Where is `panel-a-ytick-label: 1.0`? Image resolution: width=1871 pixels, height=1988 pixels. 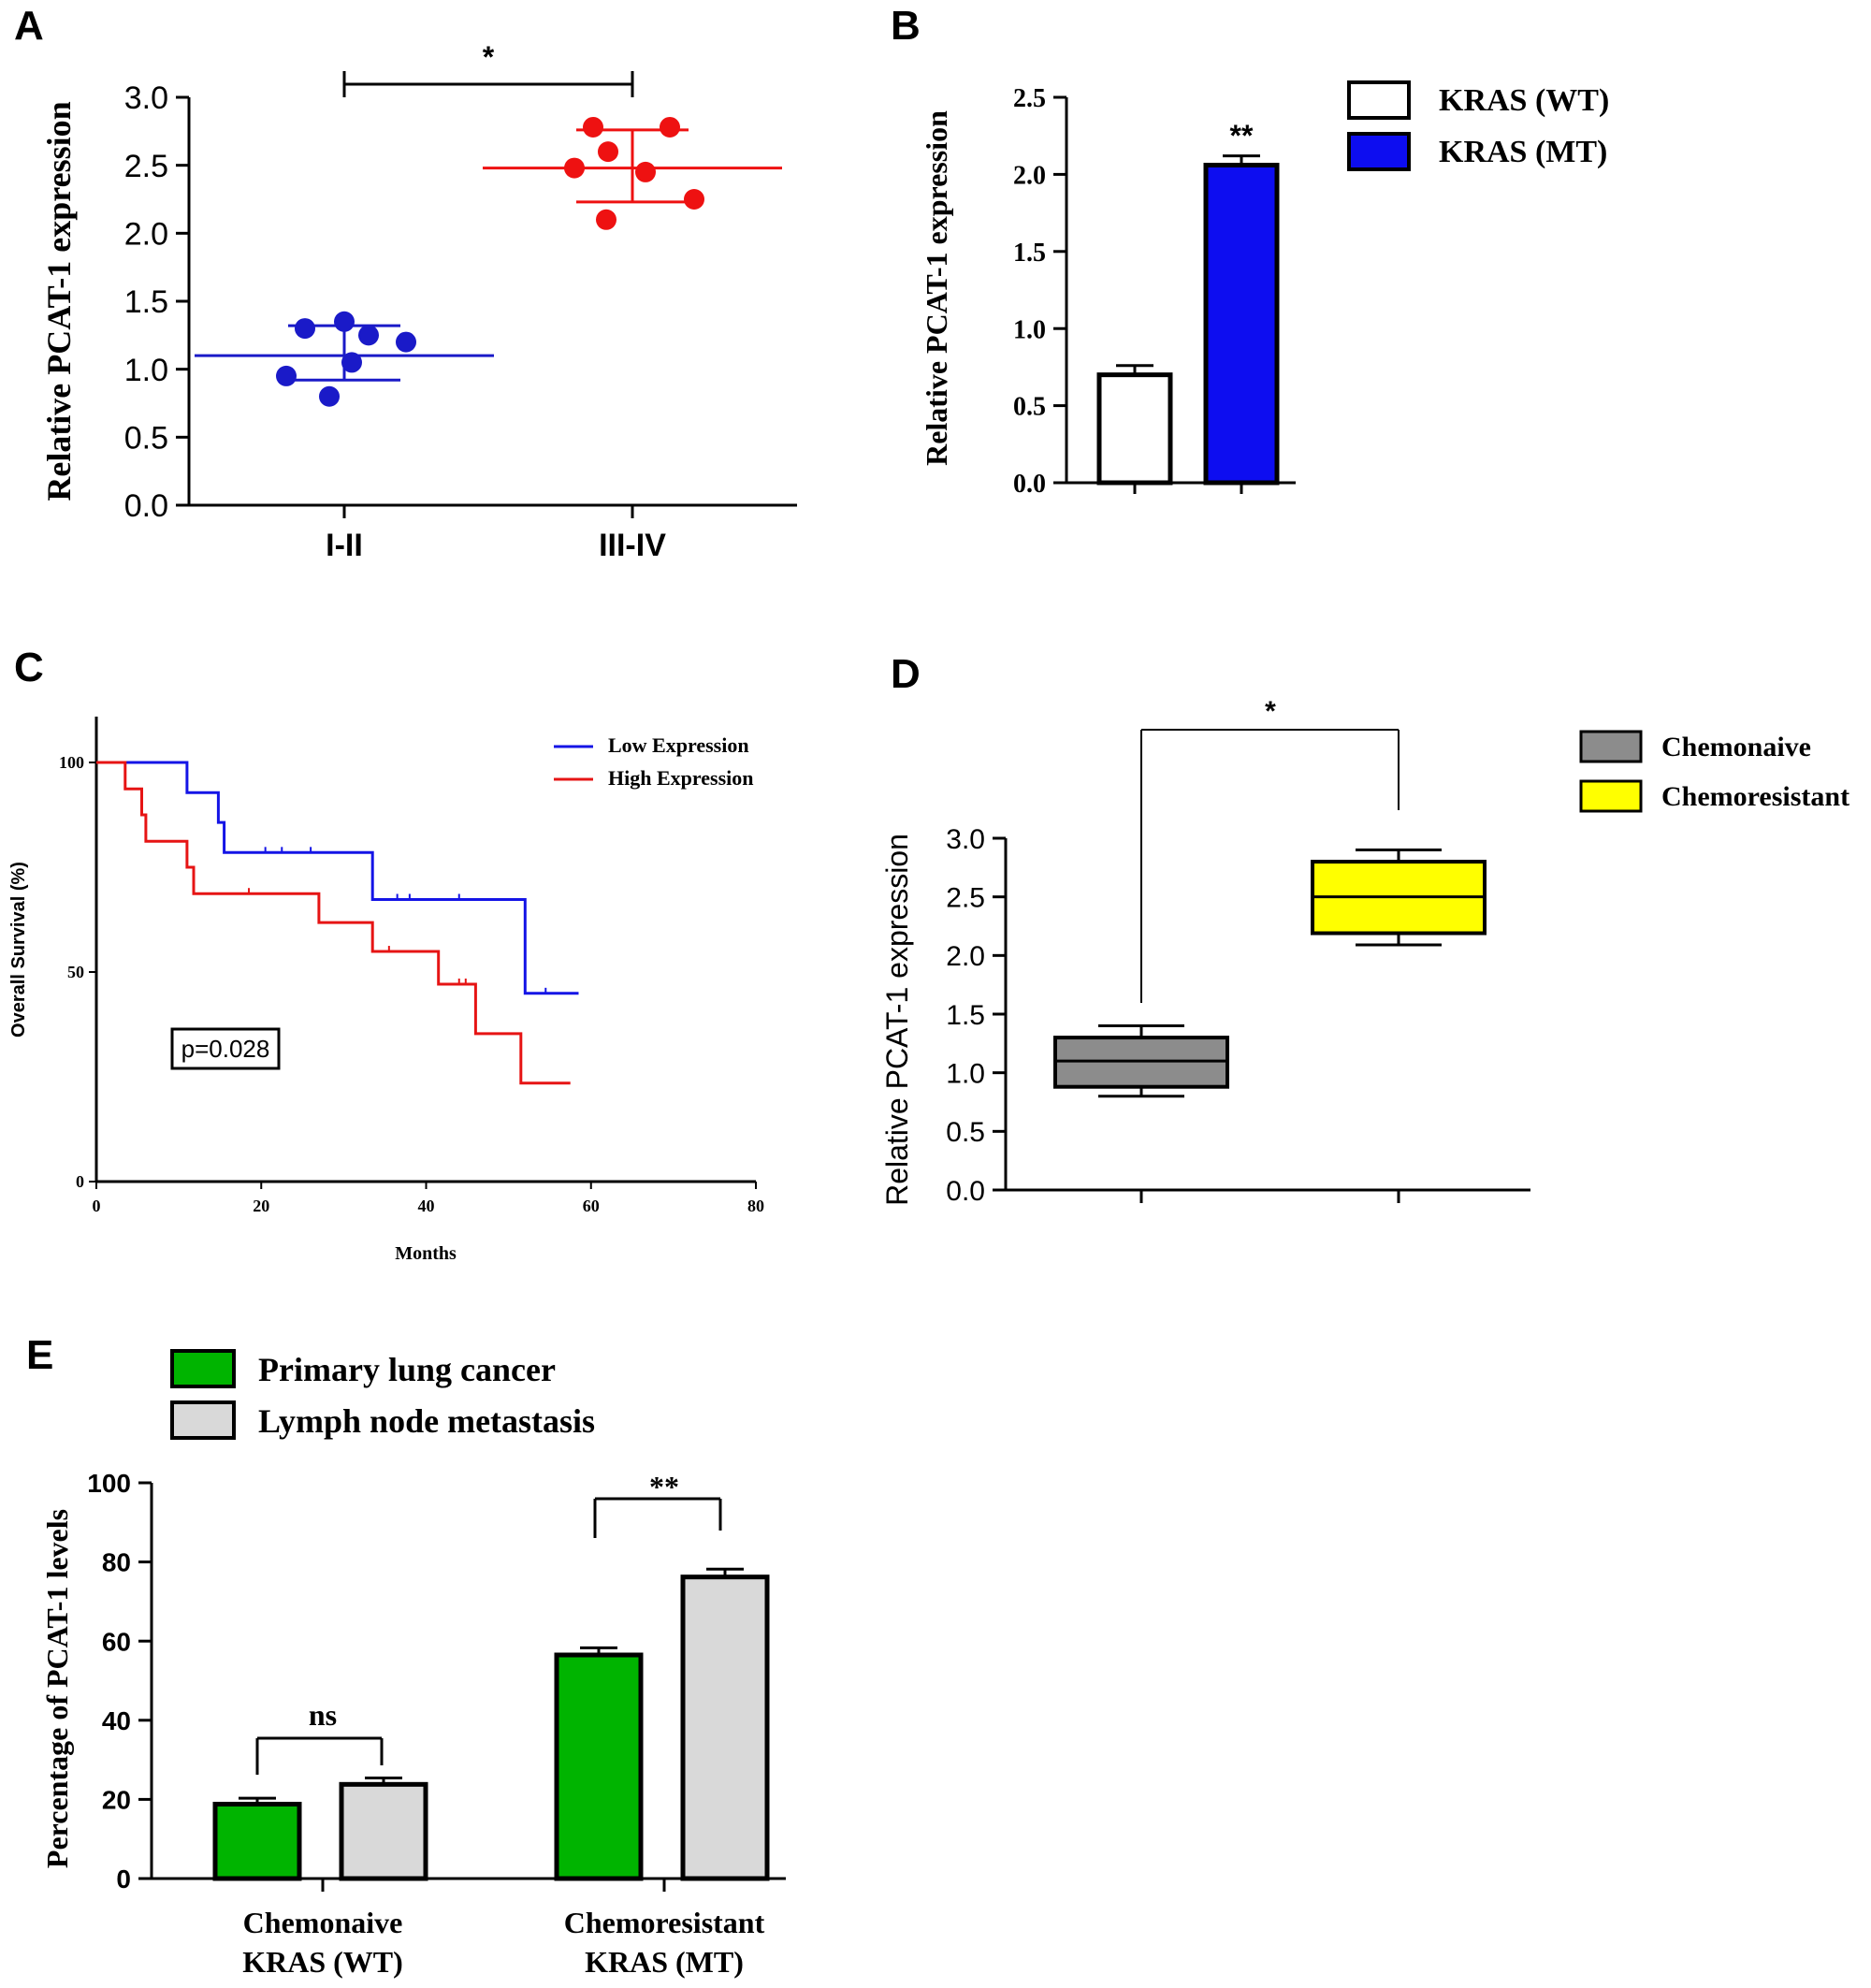 panel-a-ytick-label: 1.0 is located at coordinates (146, 370).